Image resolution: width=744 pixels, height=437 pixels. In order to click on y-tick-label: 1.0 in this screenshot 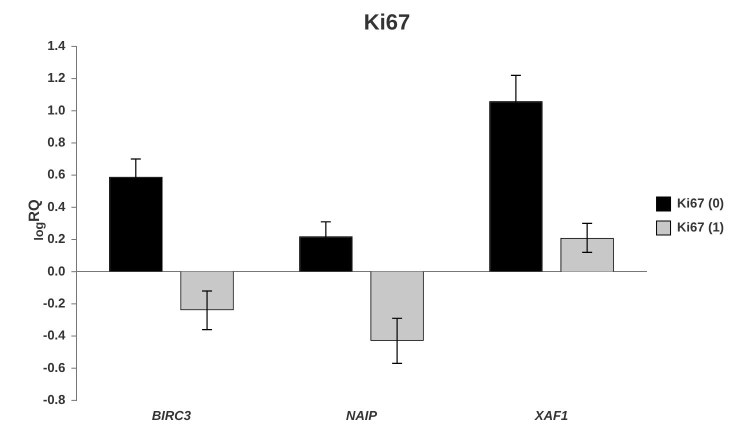, I will do `click(56, 110)`.